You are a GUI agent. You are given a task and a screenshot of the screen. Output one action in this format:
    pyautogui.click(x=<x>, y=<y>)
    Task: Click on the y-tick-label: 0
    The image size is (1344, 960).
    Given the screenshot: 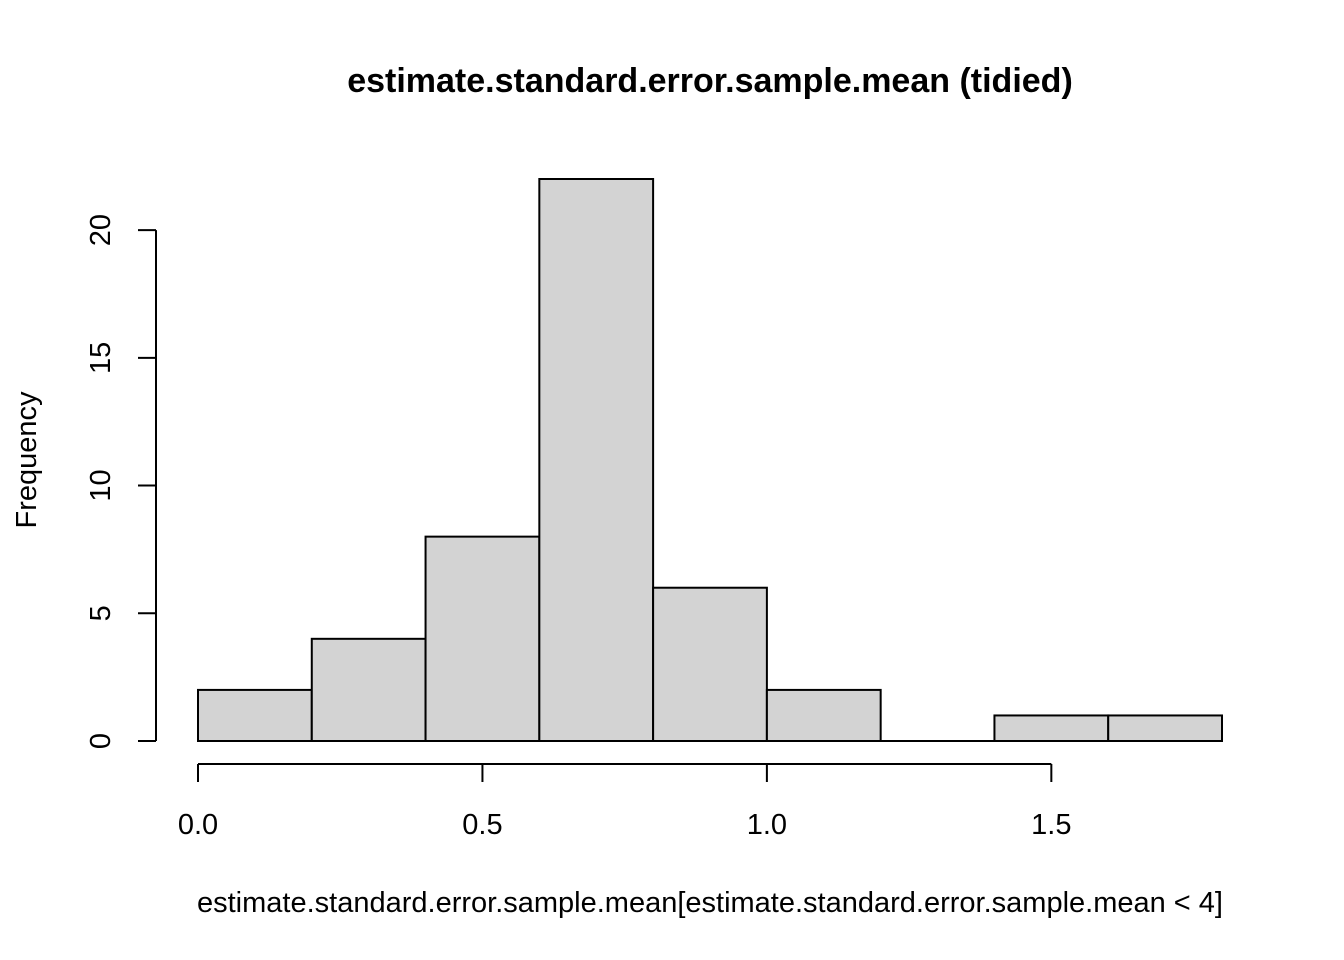 What is the action you would take?
    pyautogui.click(x=101, y=741)
    